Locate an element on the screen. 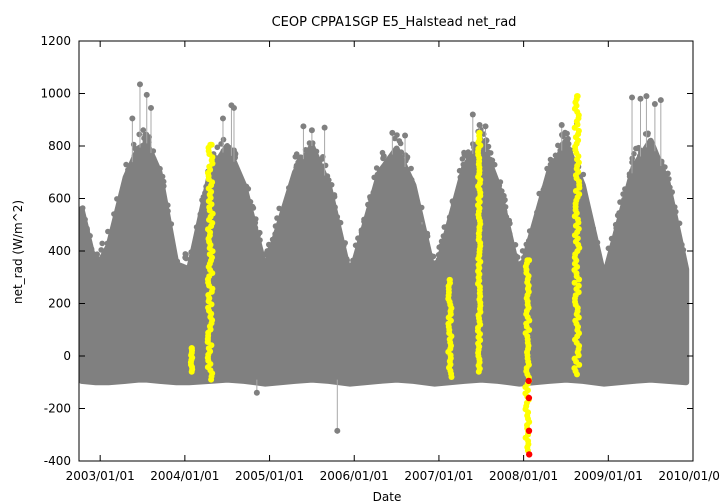 This screenshot has height=504, width=720. bad-point is located at coordinates (529, 430).